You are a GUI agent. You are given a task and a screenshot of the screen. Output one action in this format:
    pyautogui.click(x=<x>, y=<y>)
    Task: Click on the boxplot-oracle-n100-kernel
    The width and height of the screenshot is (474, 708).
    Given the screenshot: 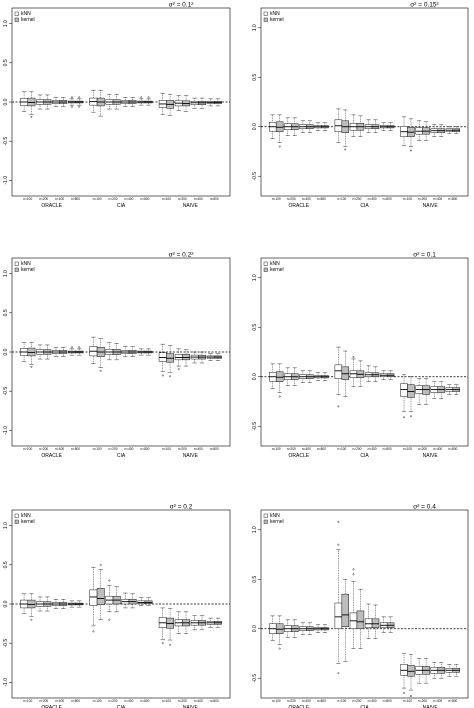 What is the action you would take?
    pyautogui.click(x=31, y=104)
    